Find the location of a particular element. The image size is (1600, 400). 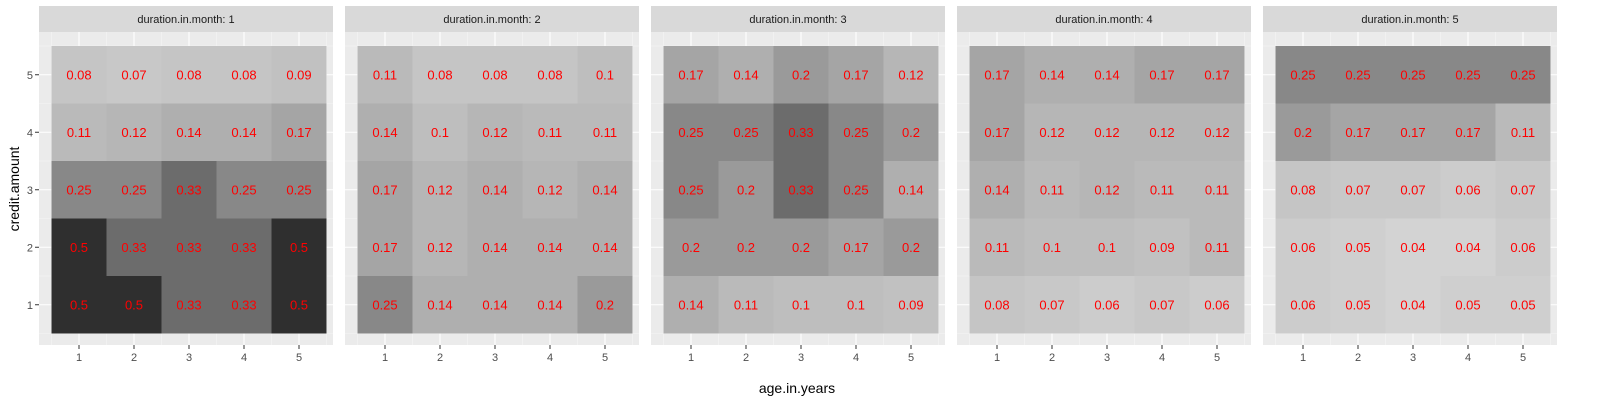

x-tick-label: 3 is located at coordinates (1413, 358).